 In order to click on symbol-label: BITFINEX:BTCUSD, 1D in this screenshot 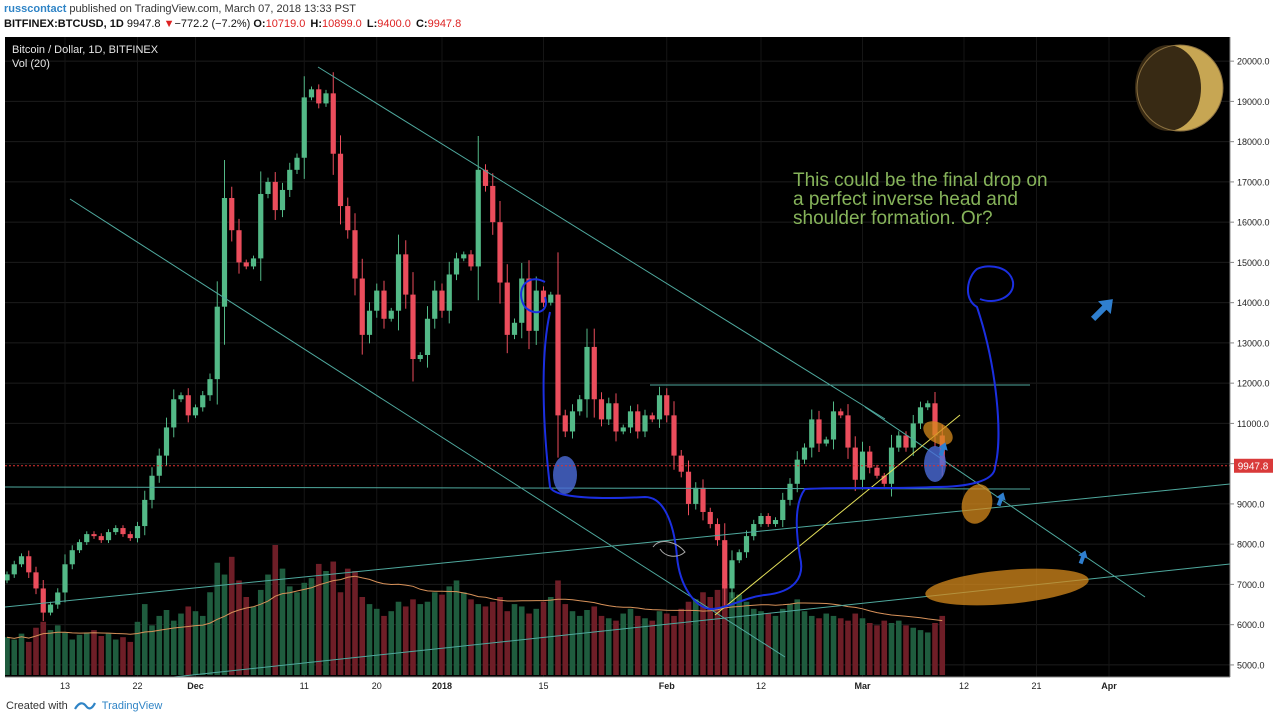, I will do `click(64, 24)`.